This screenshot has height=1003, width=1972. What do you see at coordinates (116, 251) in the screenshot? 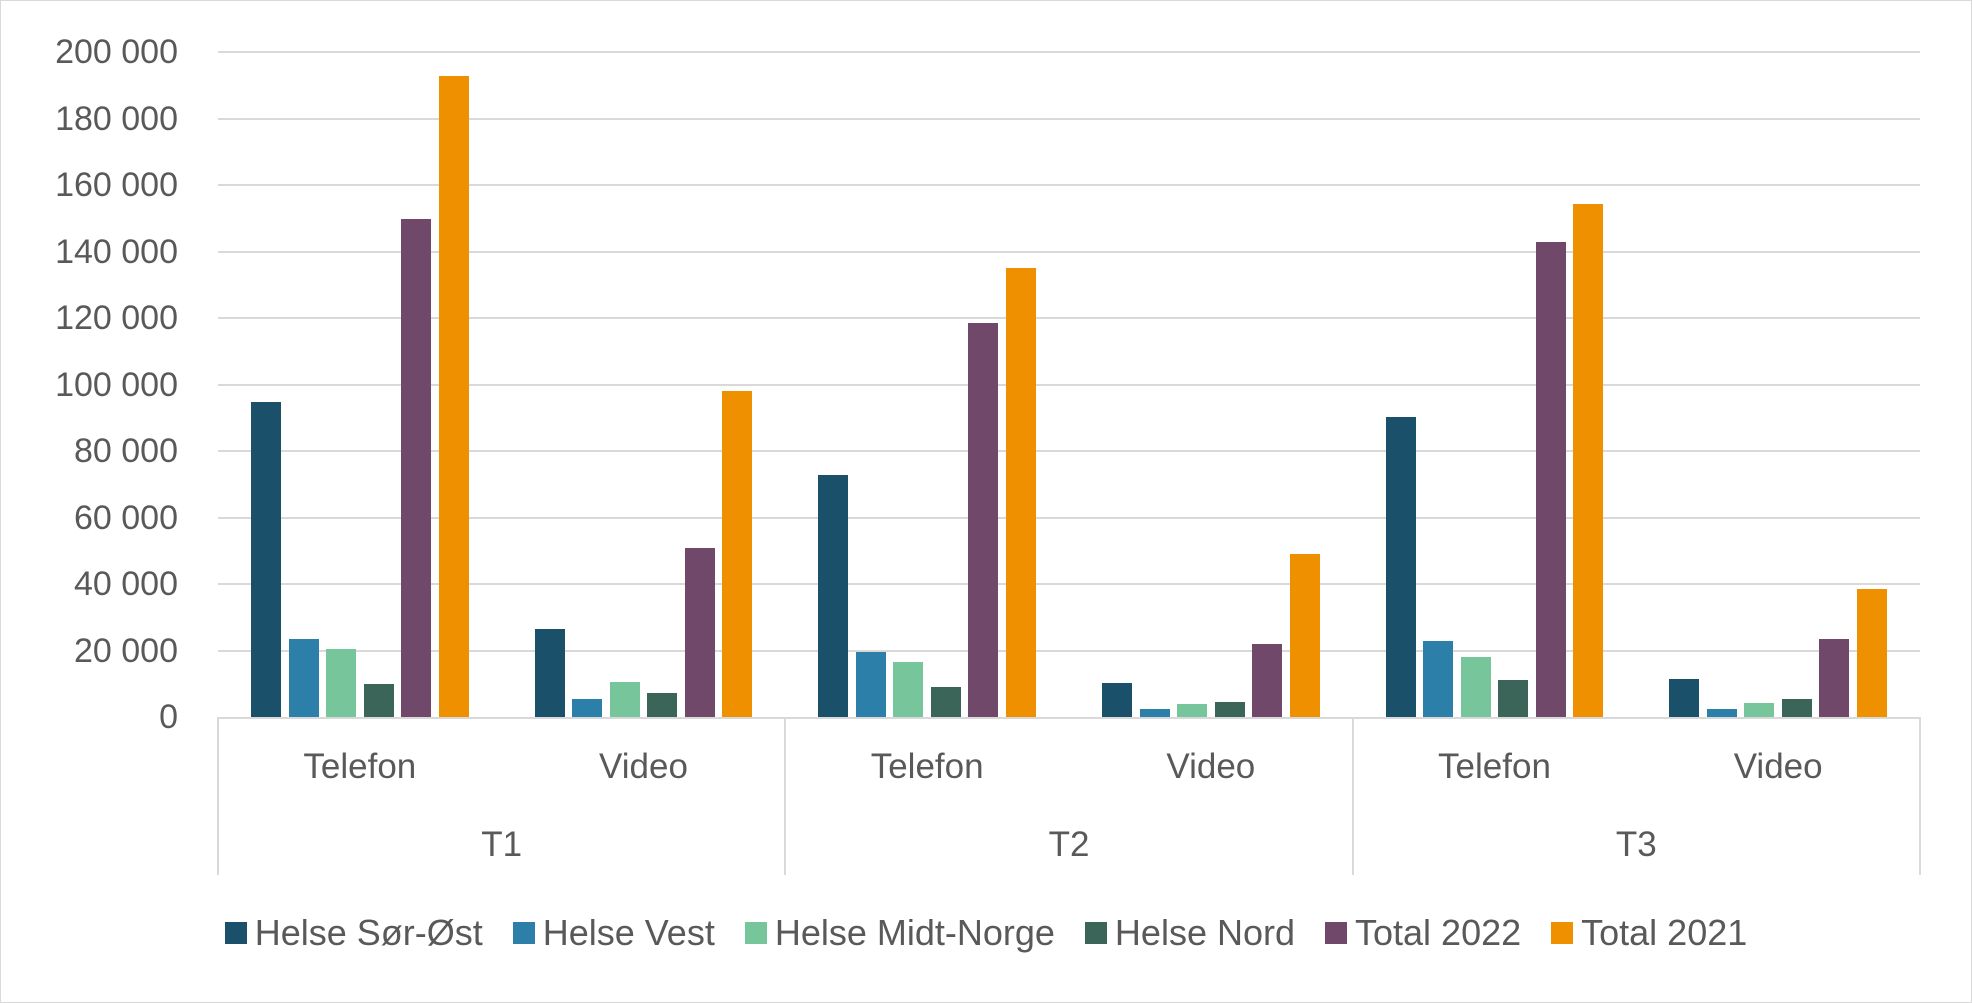
I see `y-tick-label: 140 000` at bounding box center [116, 251].